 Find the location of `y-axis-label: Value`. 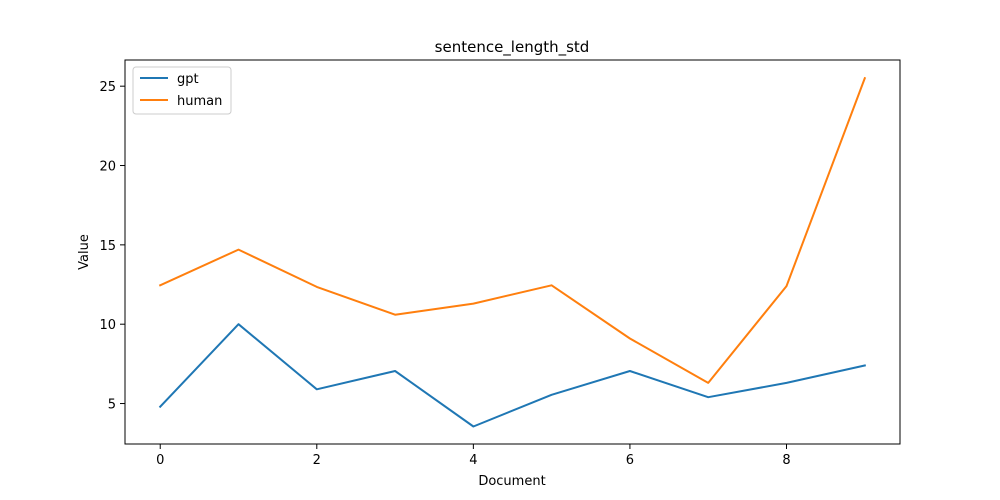

y-axis-label: Value is located at coordinates (84, 252).